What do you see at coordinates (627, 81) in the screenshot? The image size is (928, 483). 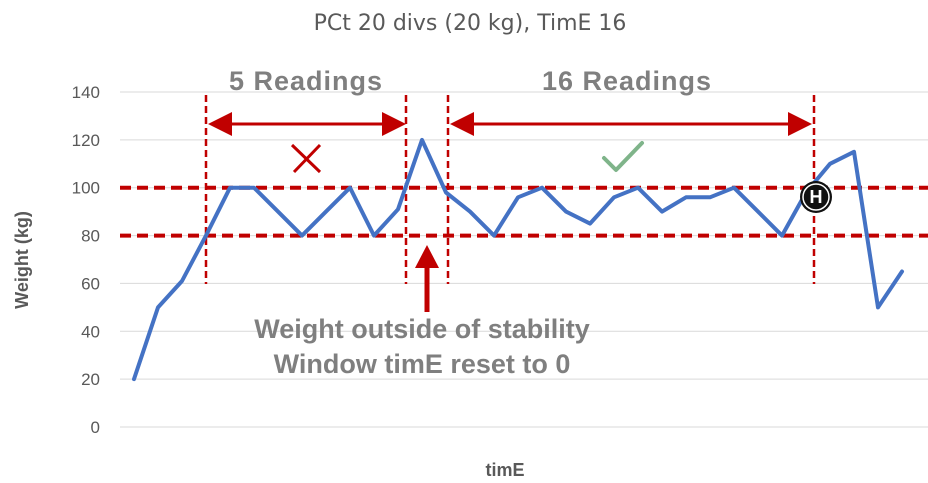 I see `window2-label: 16 Readings` at bounding box center [627, 81].